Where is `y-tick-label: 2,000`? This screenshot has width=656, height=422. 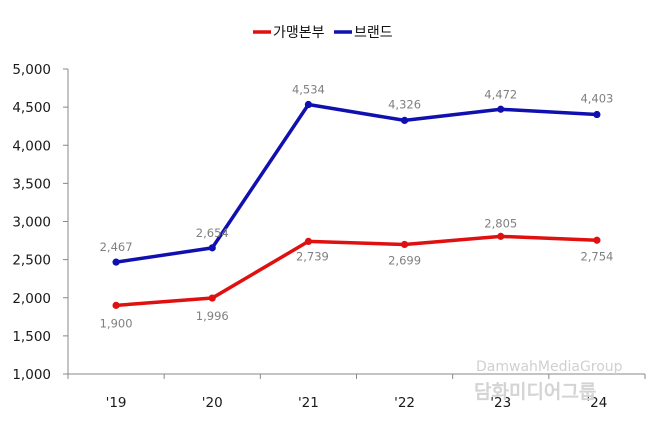
y-tick-label: 2,000 is located at coordinates (31, 299).